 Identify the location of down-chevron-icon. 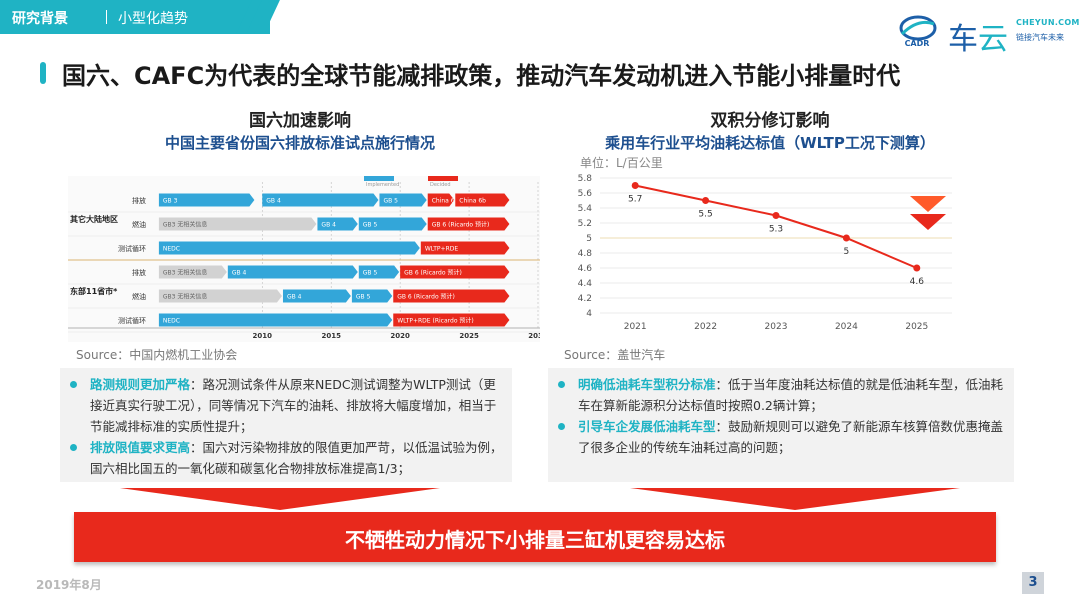
(928, 222).